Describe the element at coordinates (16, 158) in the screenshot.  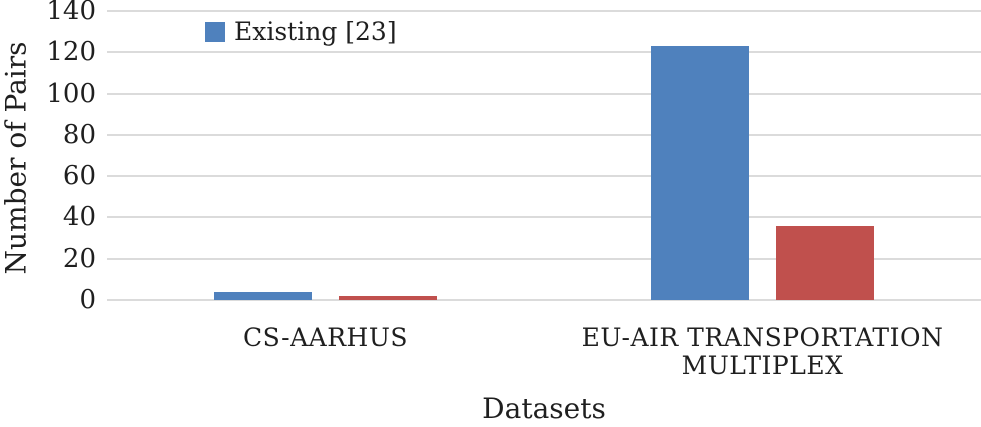
I see `y-axis-title: Number of Pairs` at that location.